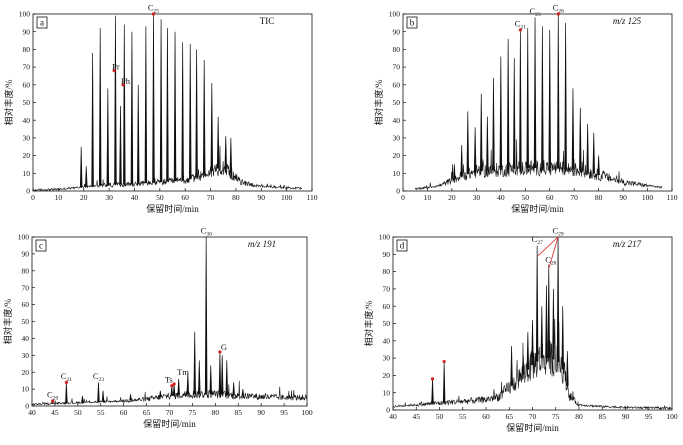 This screenshot has width=683, height=445. What do you see at coordinates (387, 289) in the screenshot?
I see `y-tick-label: 70` at bounding box center [387, 289].